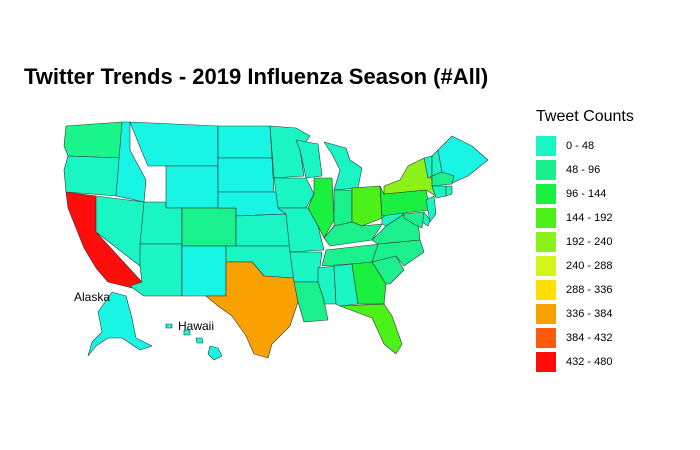  What do you see at coordinates (586, 194) in the screenshot?
I see `legend-label: 96 - 144` at bounding box center [586, 194].